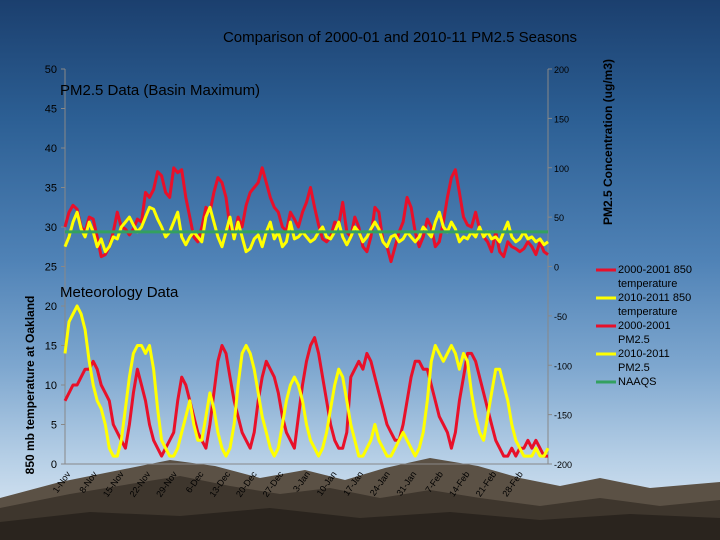 This screenshot has height=540, width=720. I want to click on legend-entry: NAAQS, so click(637, 382).